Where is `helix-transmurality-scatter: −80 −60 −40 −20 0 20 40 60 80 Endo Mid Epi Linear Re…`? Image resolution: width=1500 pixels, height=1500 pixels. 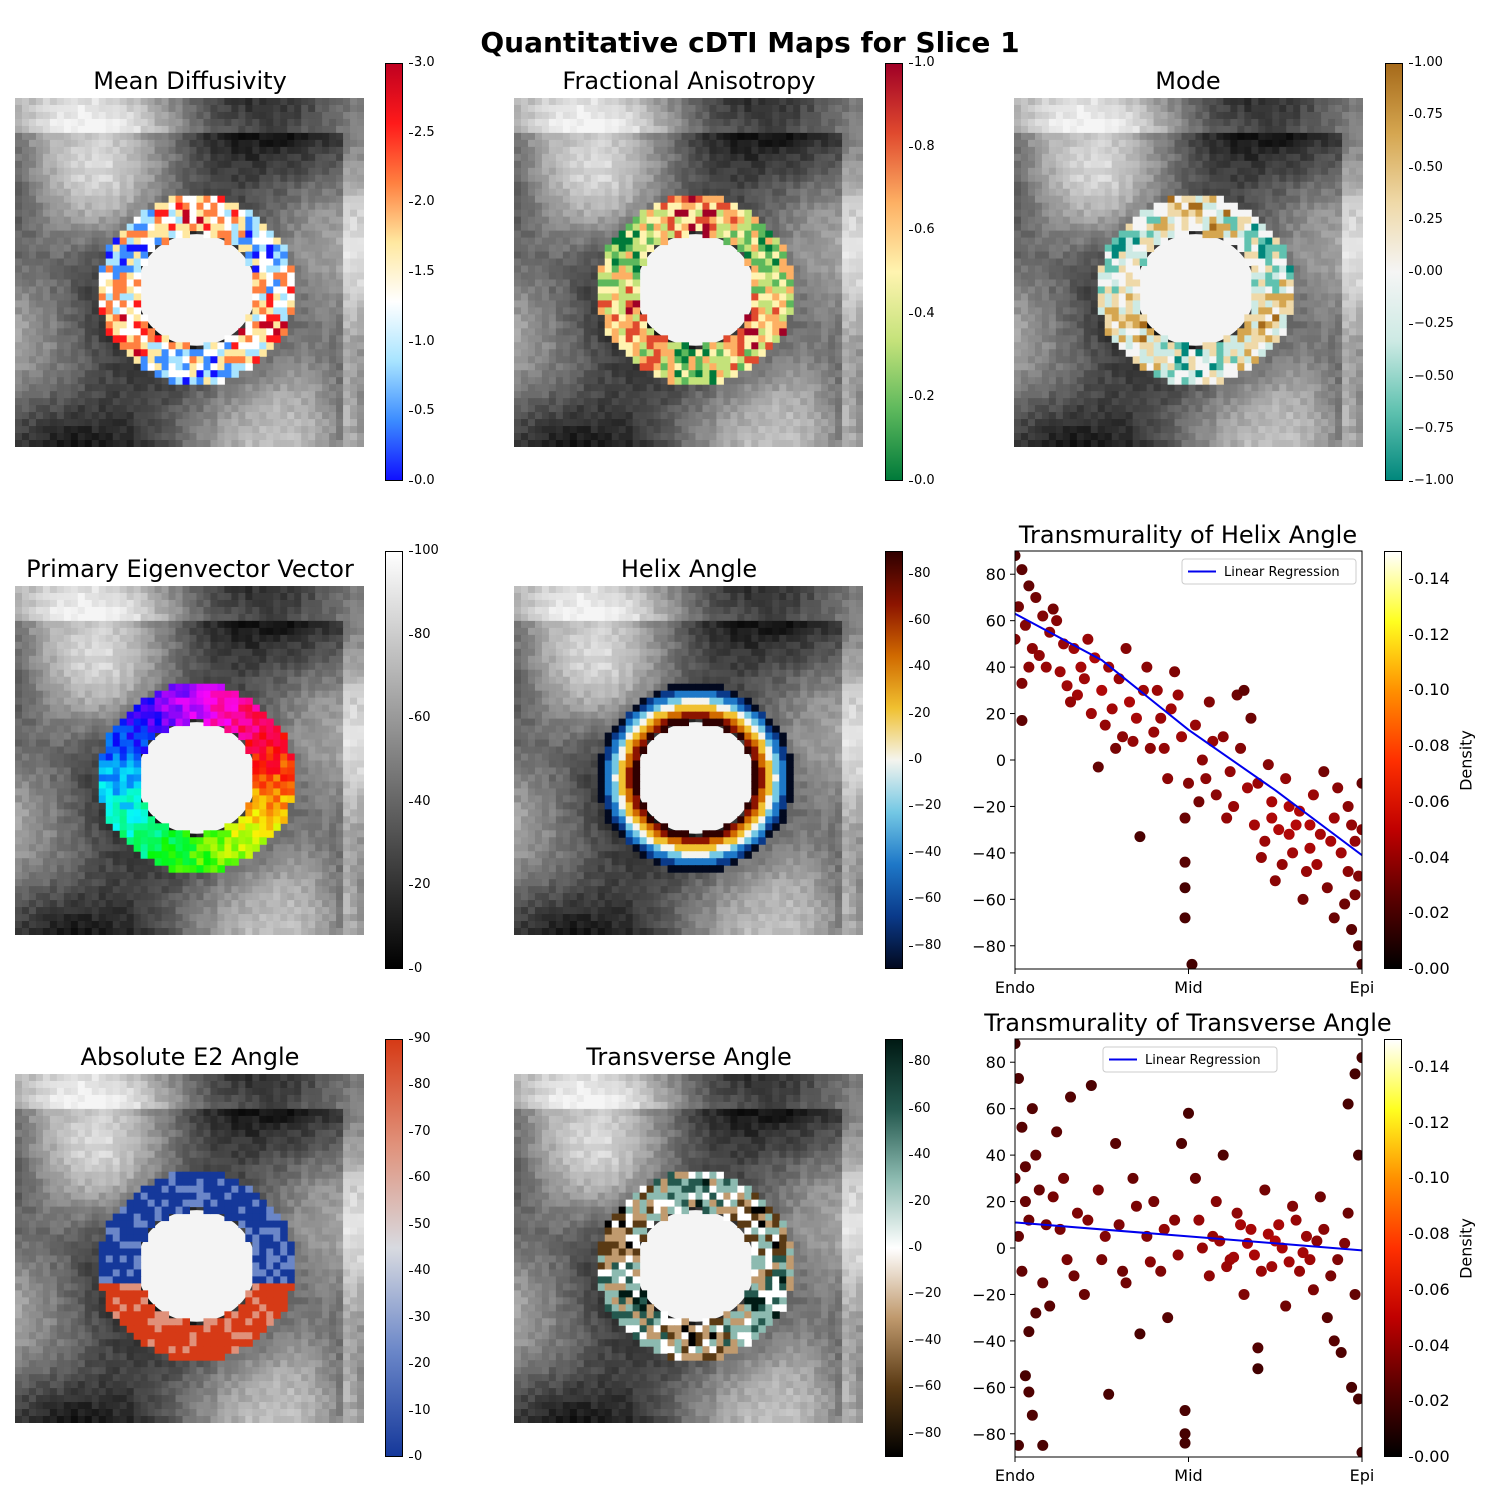
helix-transmurality-scatter: −80 −60 −40 −20 0 20 40 60 80 Endo Mid Epi Linear Re… is located at coordinates (1173, 773).